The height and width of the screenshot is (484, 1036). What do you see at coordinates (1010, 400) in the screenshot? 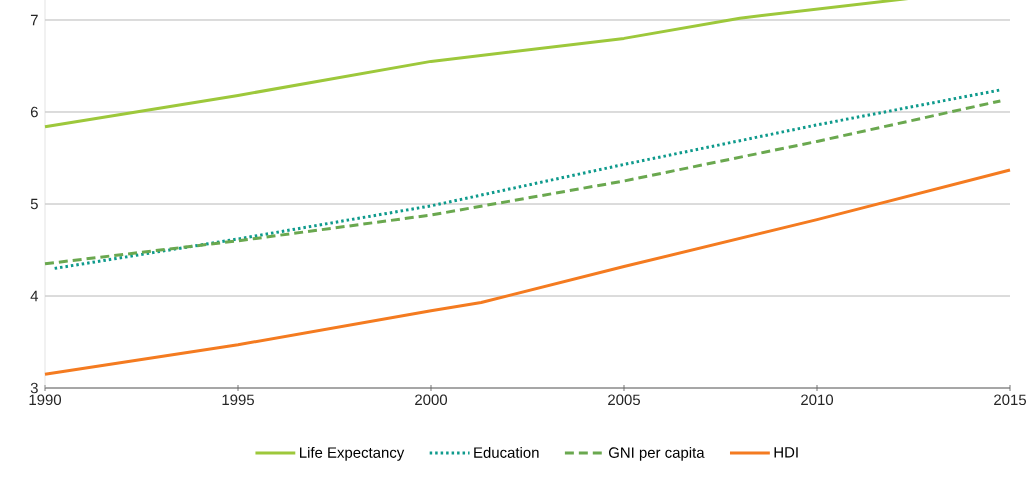
I see `x-tick-label: 2015` at bounding box center [1010, 400].